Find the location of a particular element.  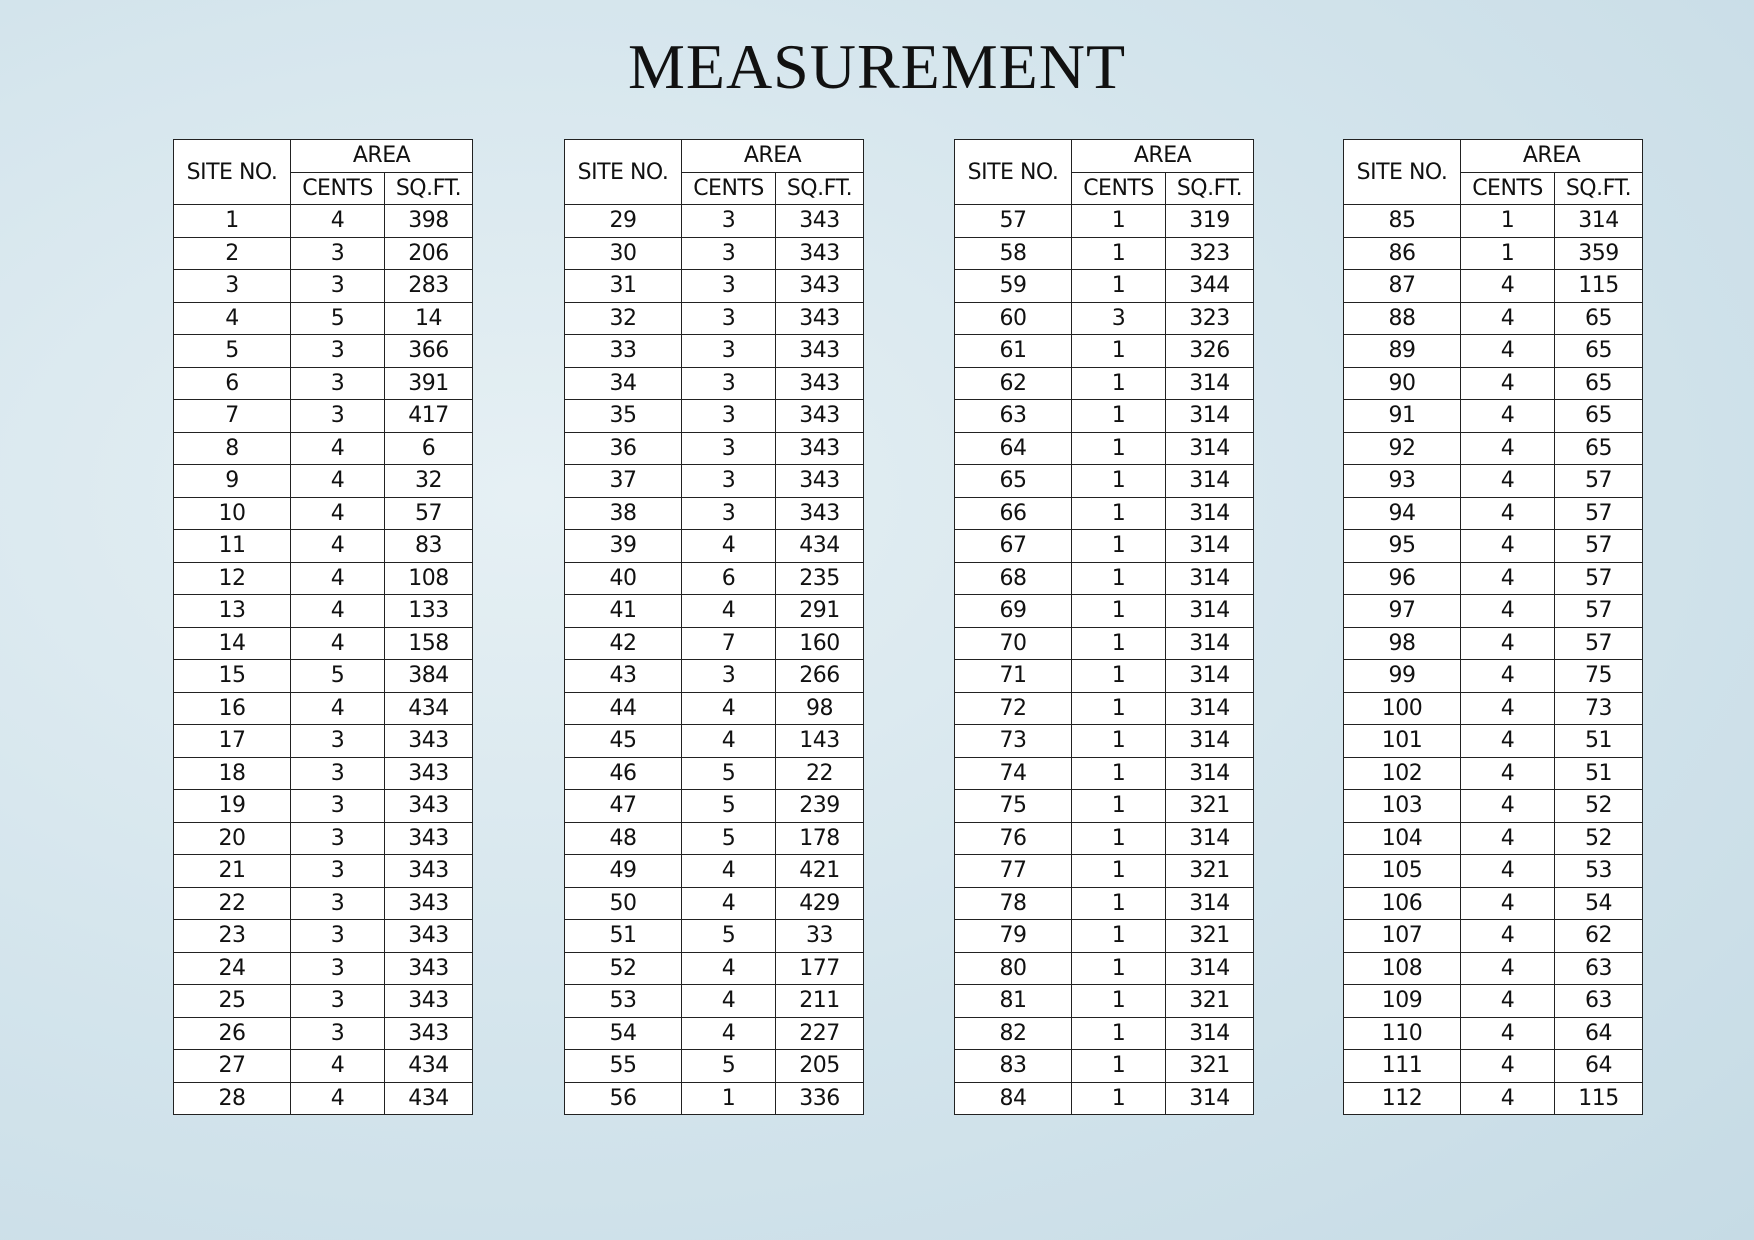

site-no: 108 is located at coordinates (1402, 968).